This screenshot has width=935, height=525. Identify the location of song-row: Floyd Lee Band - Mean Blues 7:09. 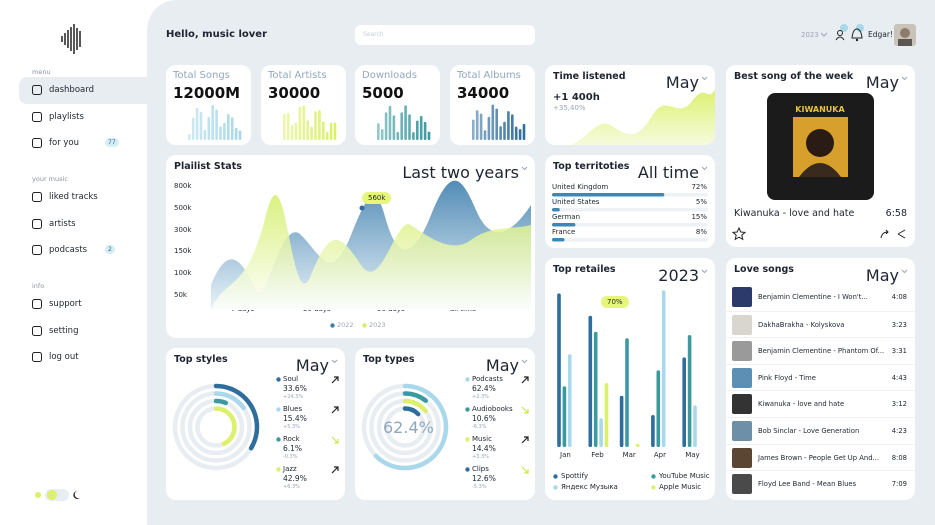
(820, 483).